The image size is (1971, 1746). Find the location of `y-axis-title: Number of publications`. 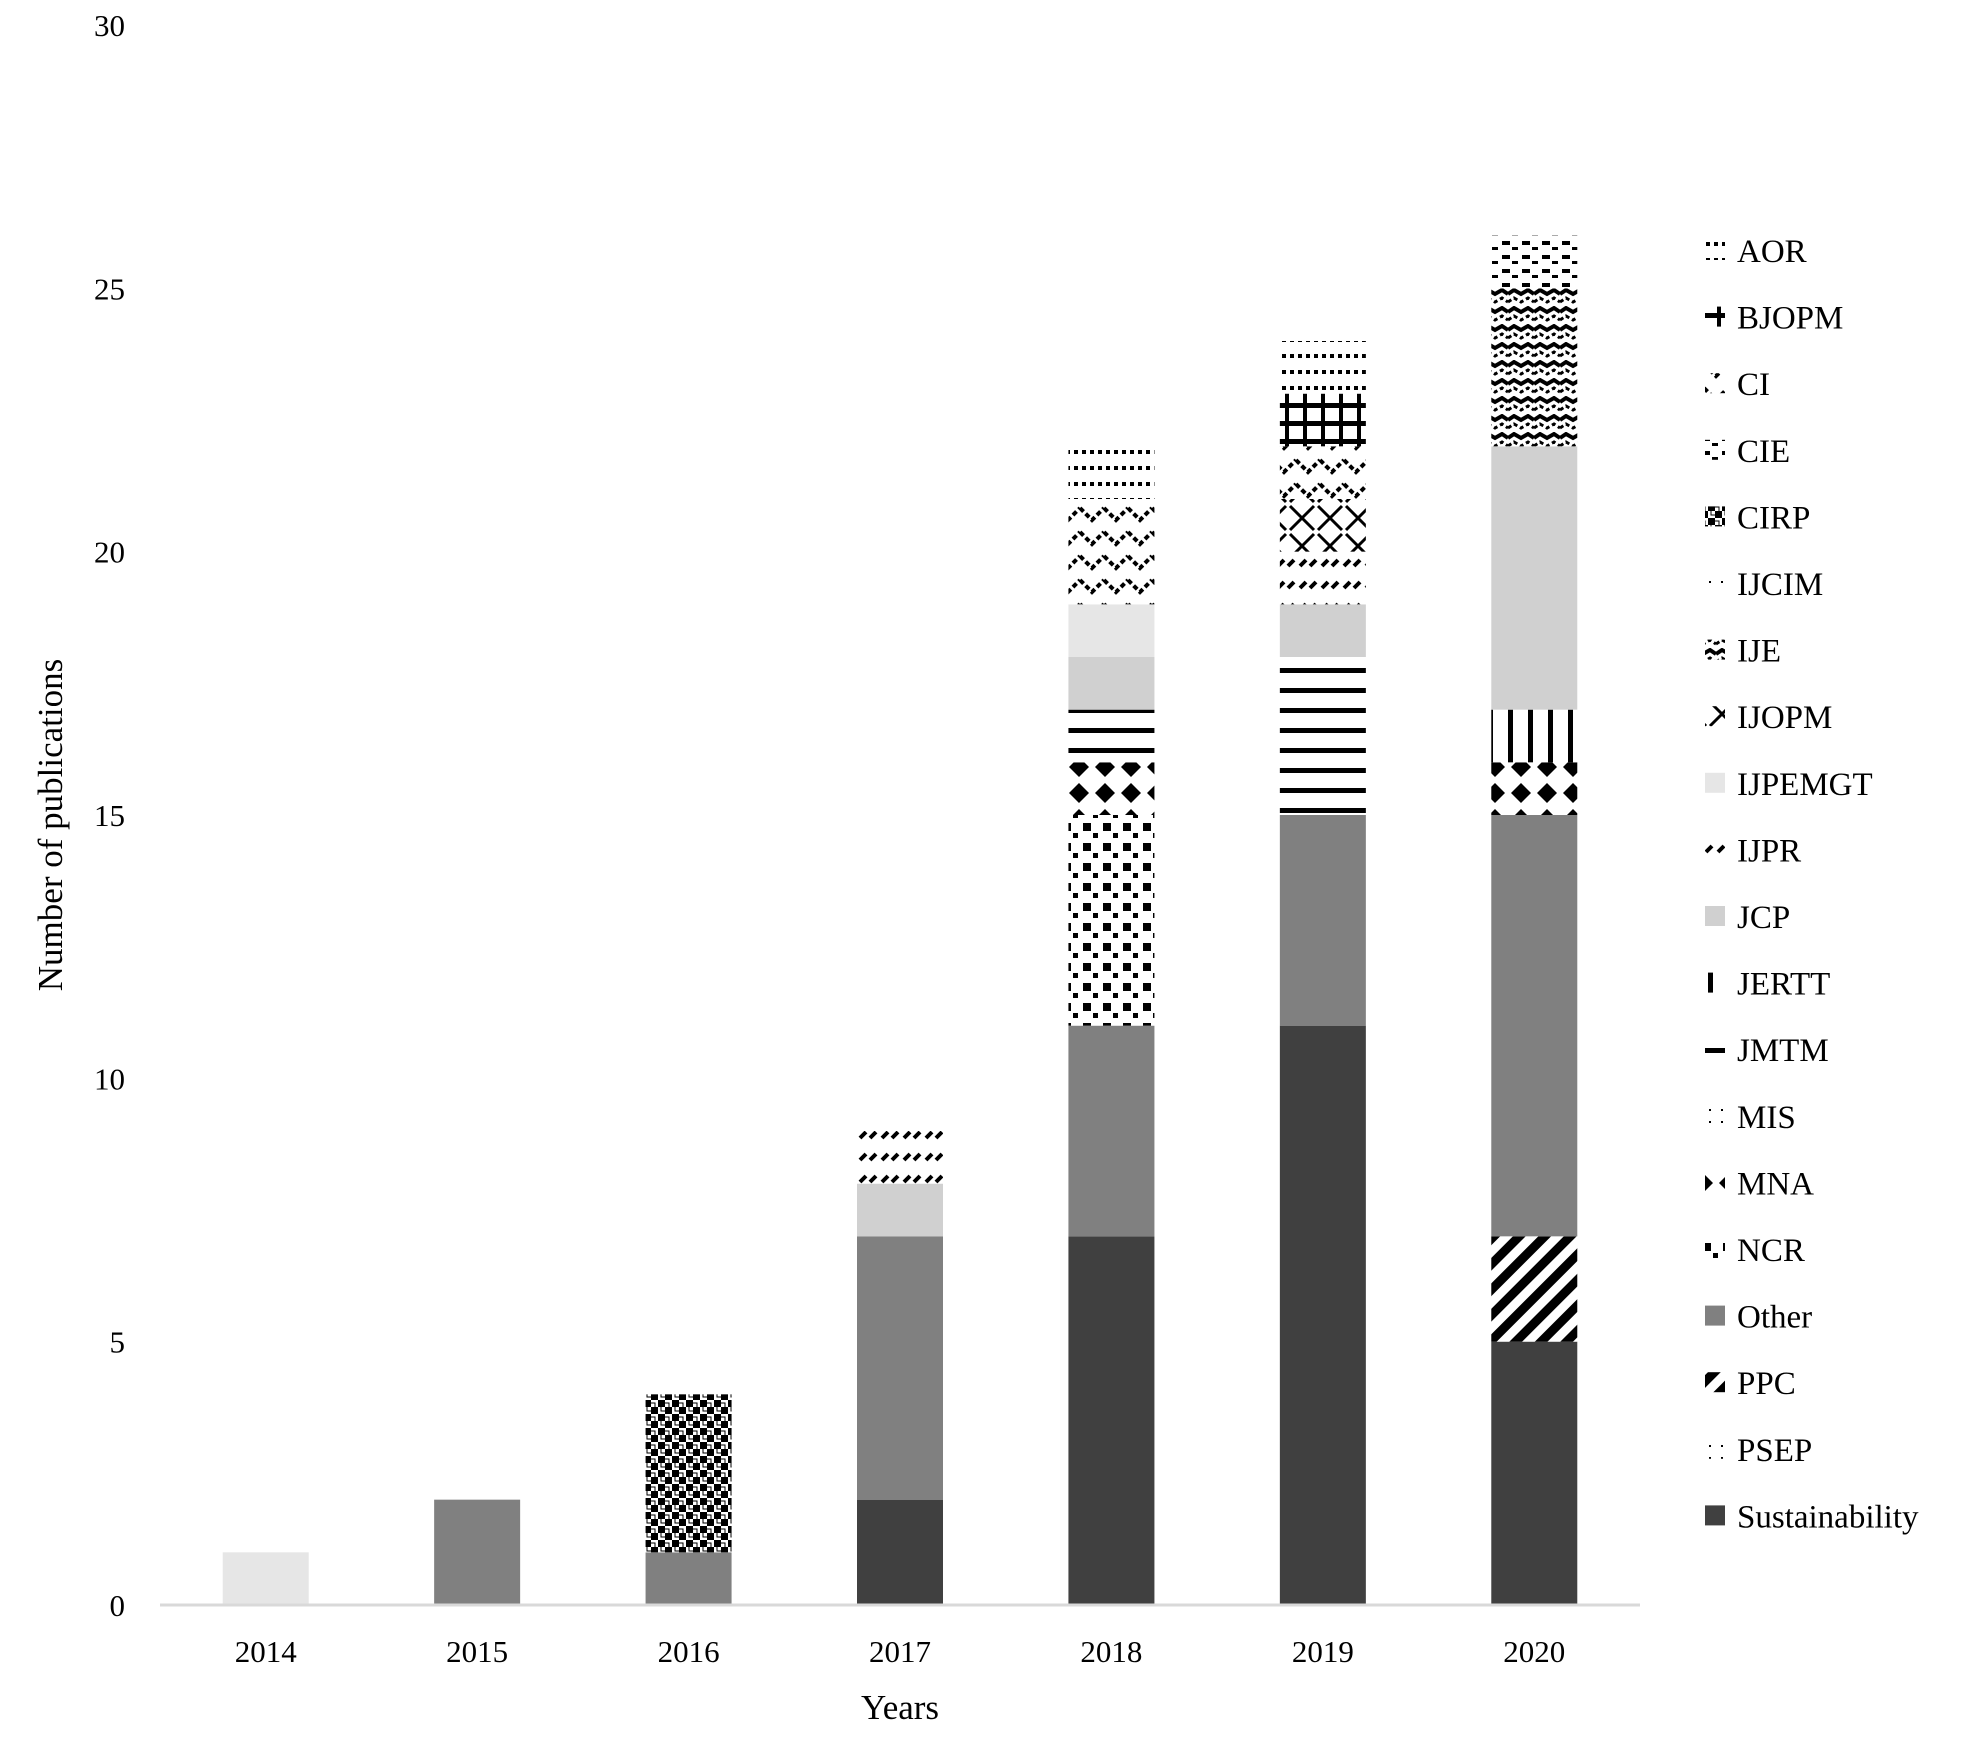

y-axis-title: Number of publications is located at coordinates (50, 825).